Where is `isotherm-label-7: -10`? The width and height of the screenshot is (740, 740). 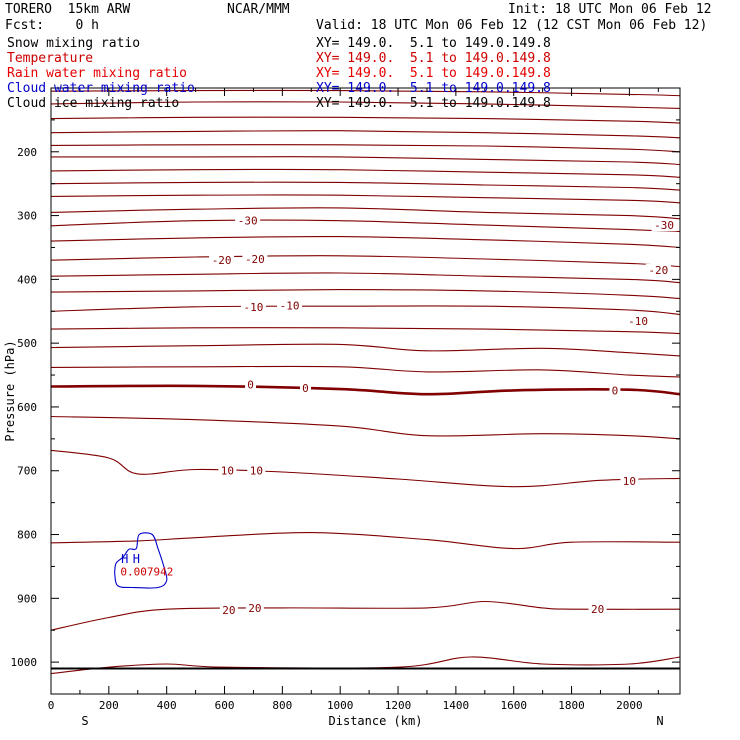 isotherm-label-7: -10 is located at coordinates (638, 321).